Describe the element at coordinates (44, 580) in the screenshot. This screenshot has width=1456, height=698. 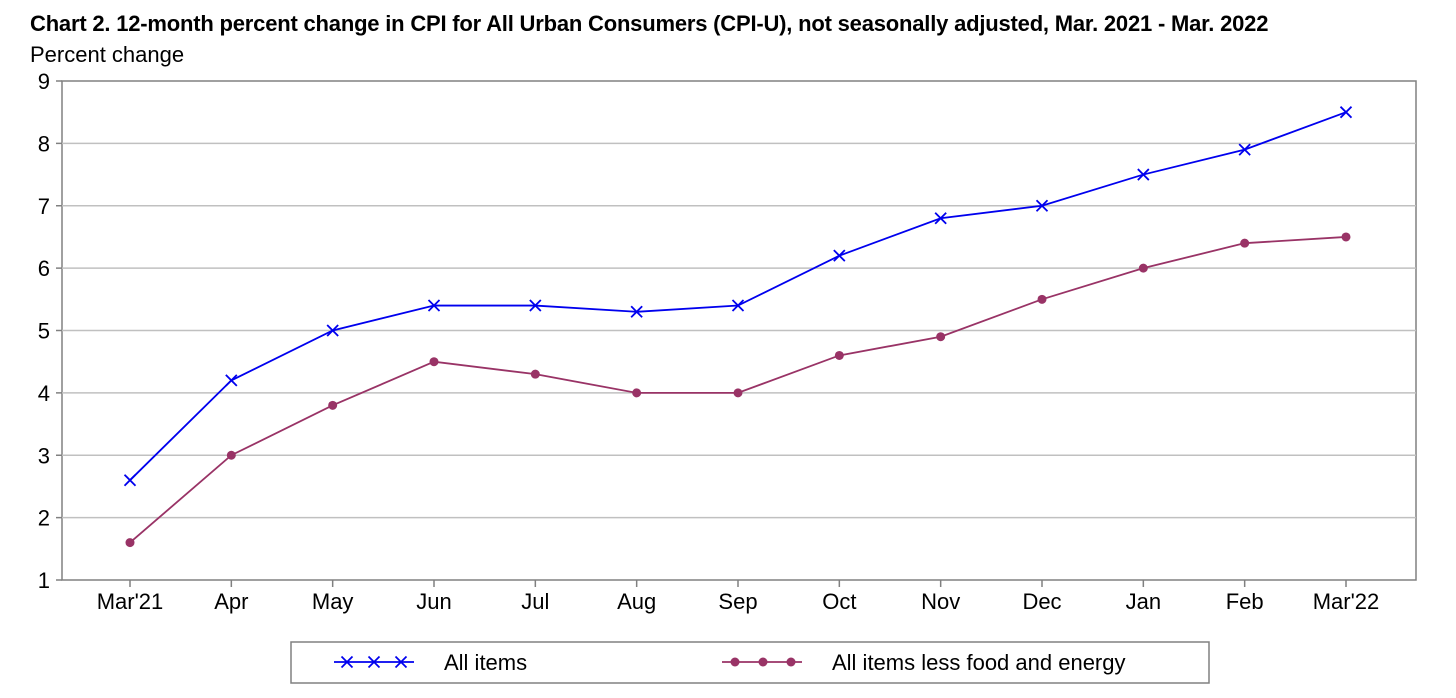
I see `y-tick-label: 1` at that location.